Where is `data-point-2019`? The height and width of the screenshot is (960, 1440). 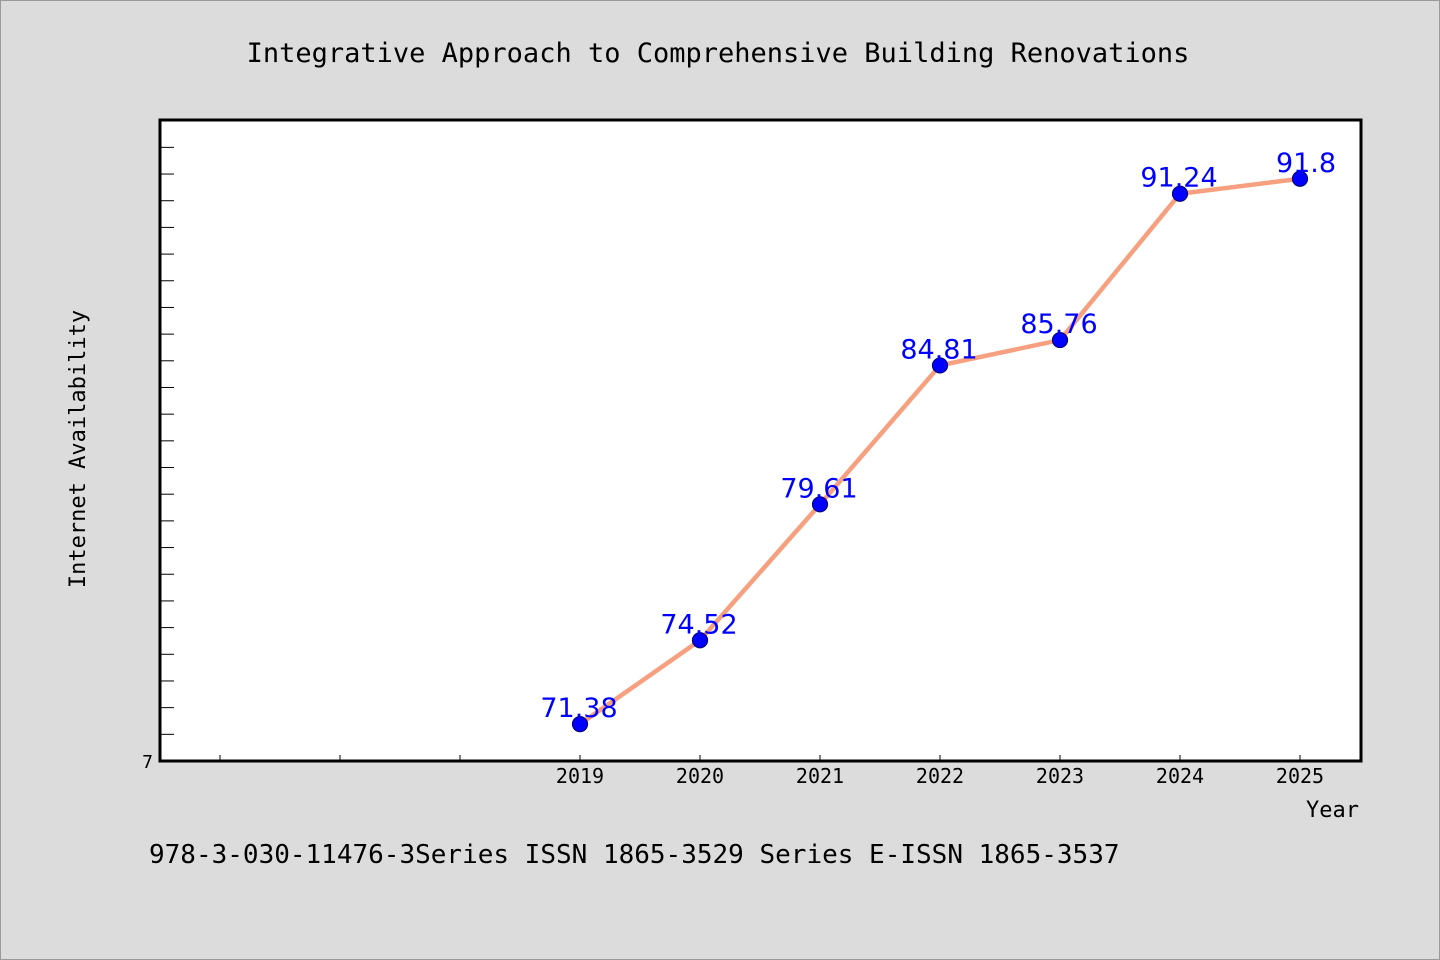
data-point-2019 is located at coordinates (580, 724).